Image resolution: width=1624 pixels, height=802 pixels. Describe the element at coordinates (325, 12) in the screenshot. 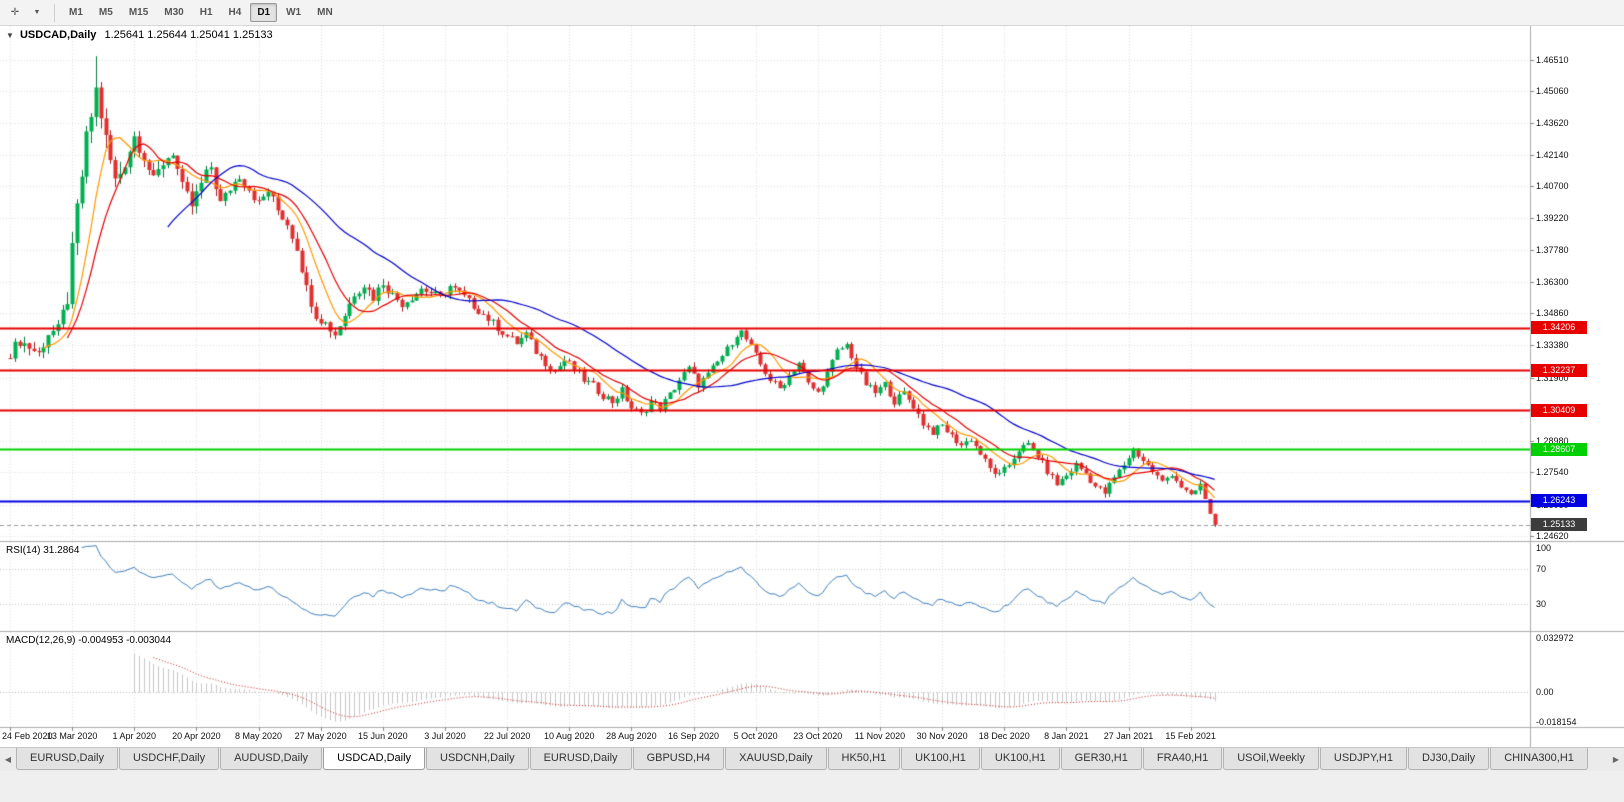

I see `timeframe-button-mn: MN` at that location.